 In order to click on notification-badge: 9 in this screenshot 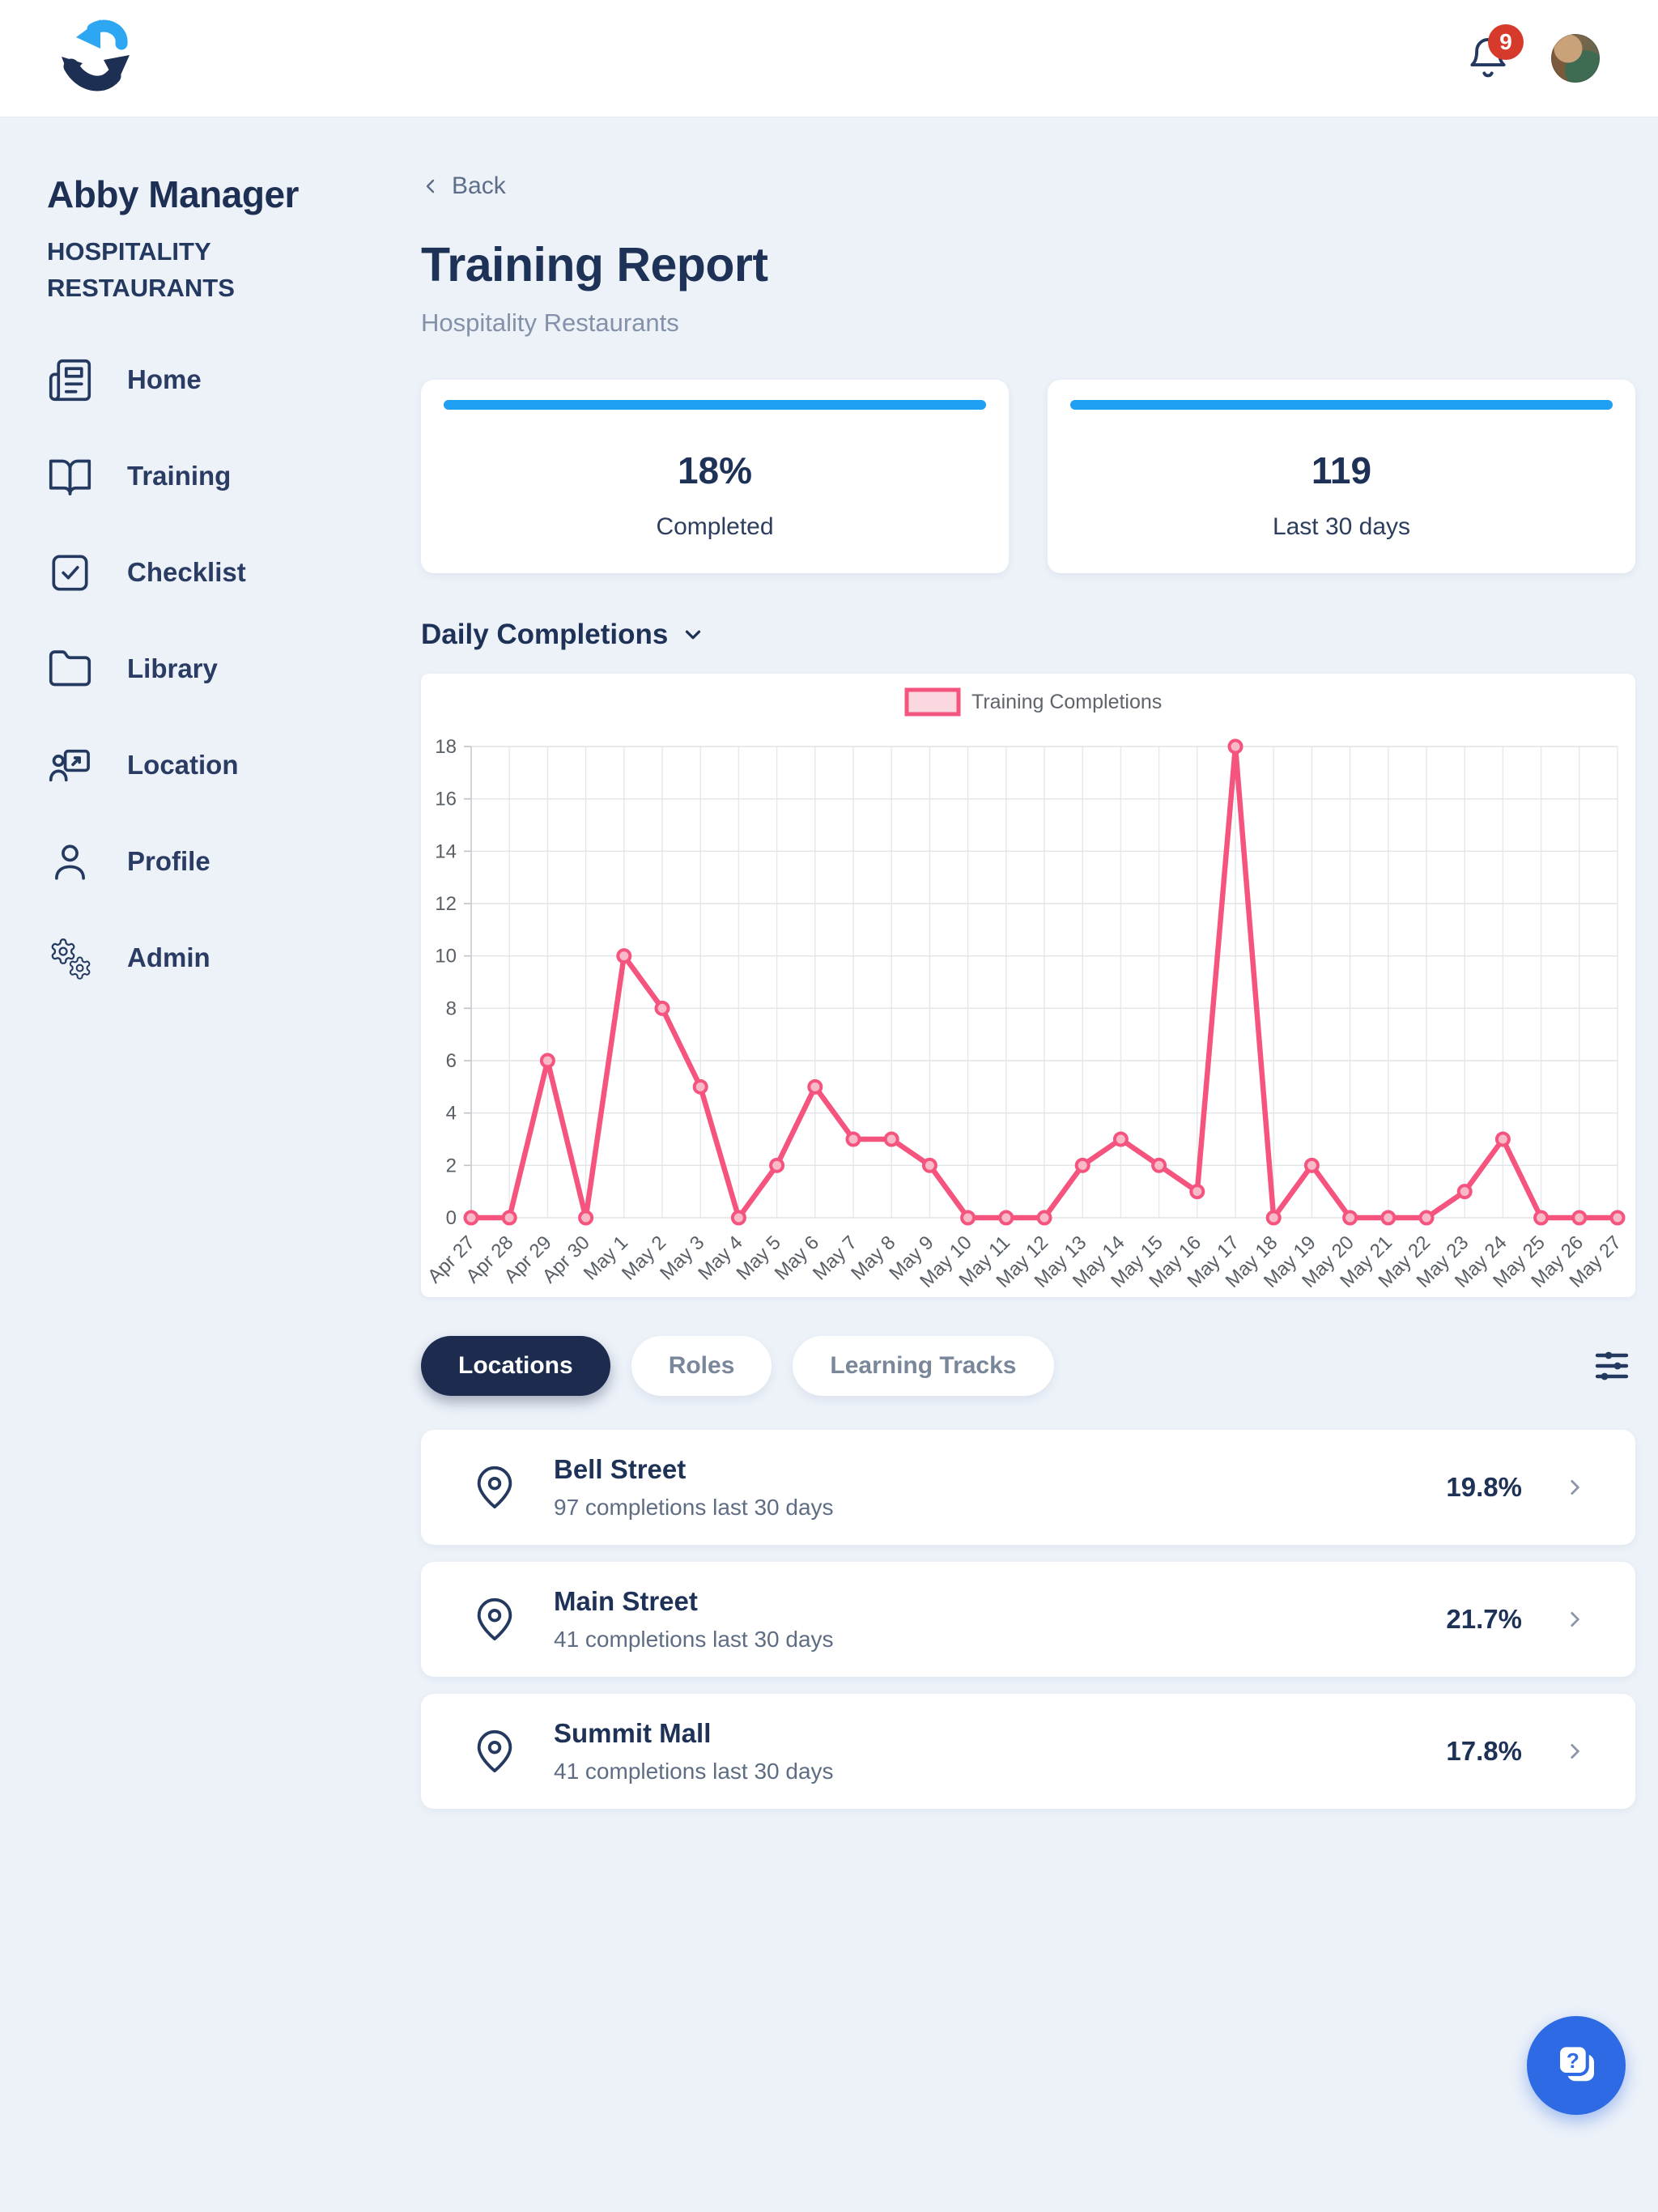, I will do `click(1506, 42)`.